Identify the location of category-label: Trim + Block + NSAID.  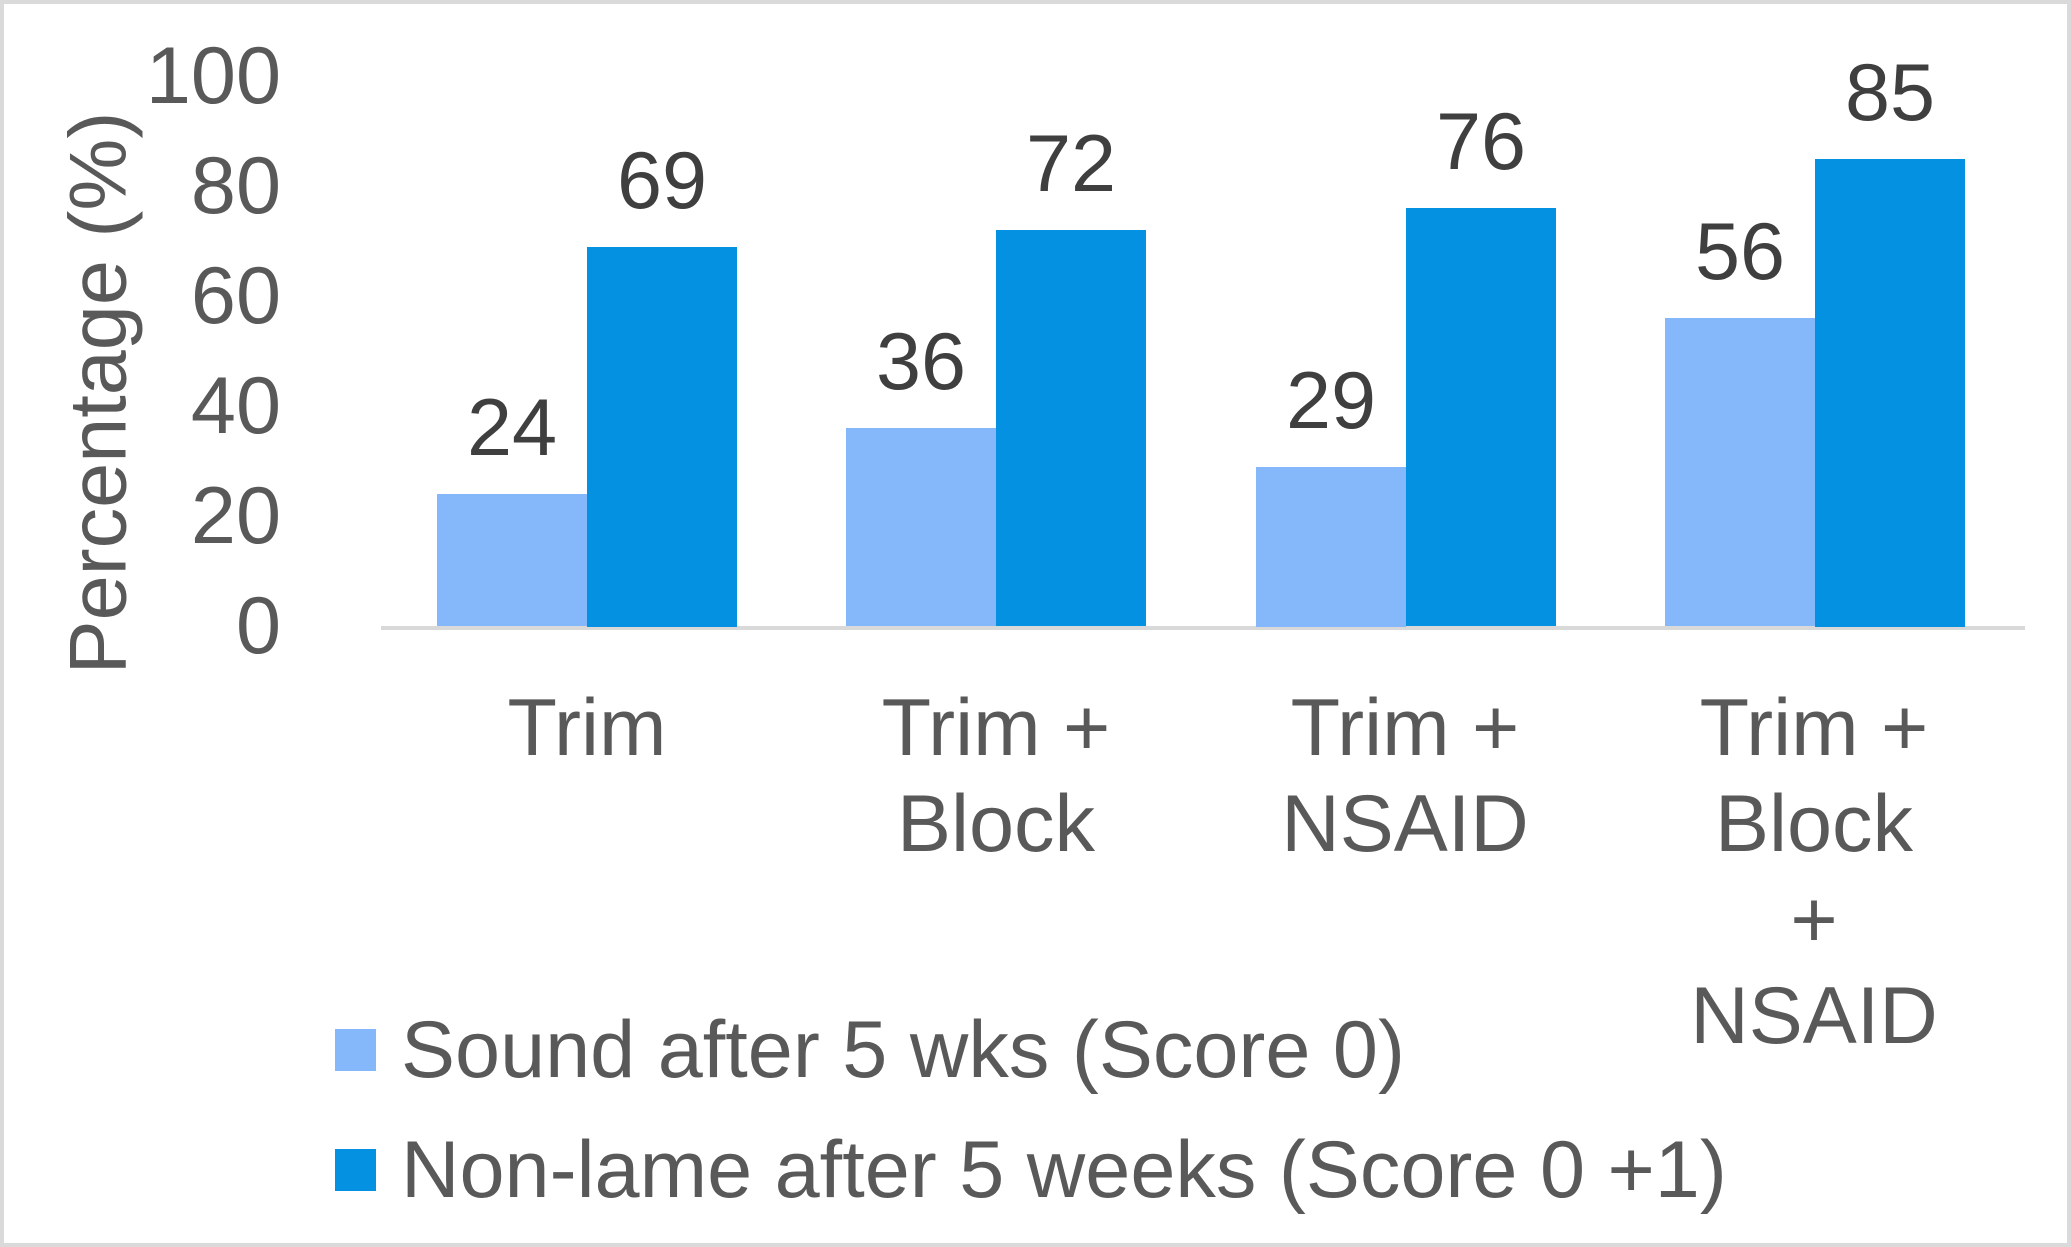
(1814, 872).